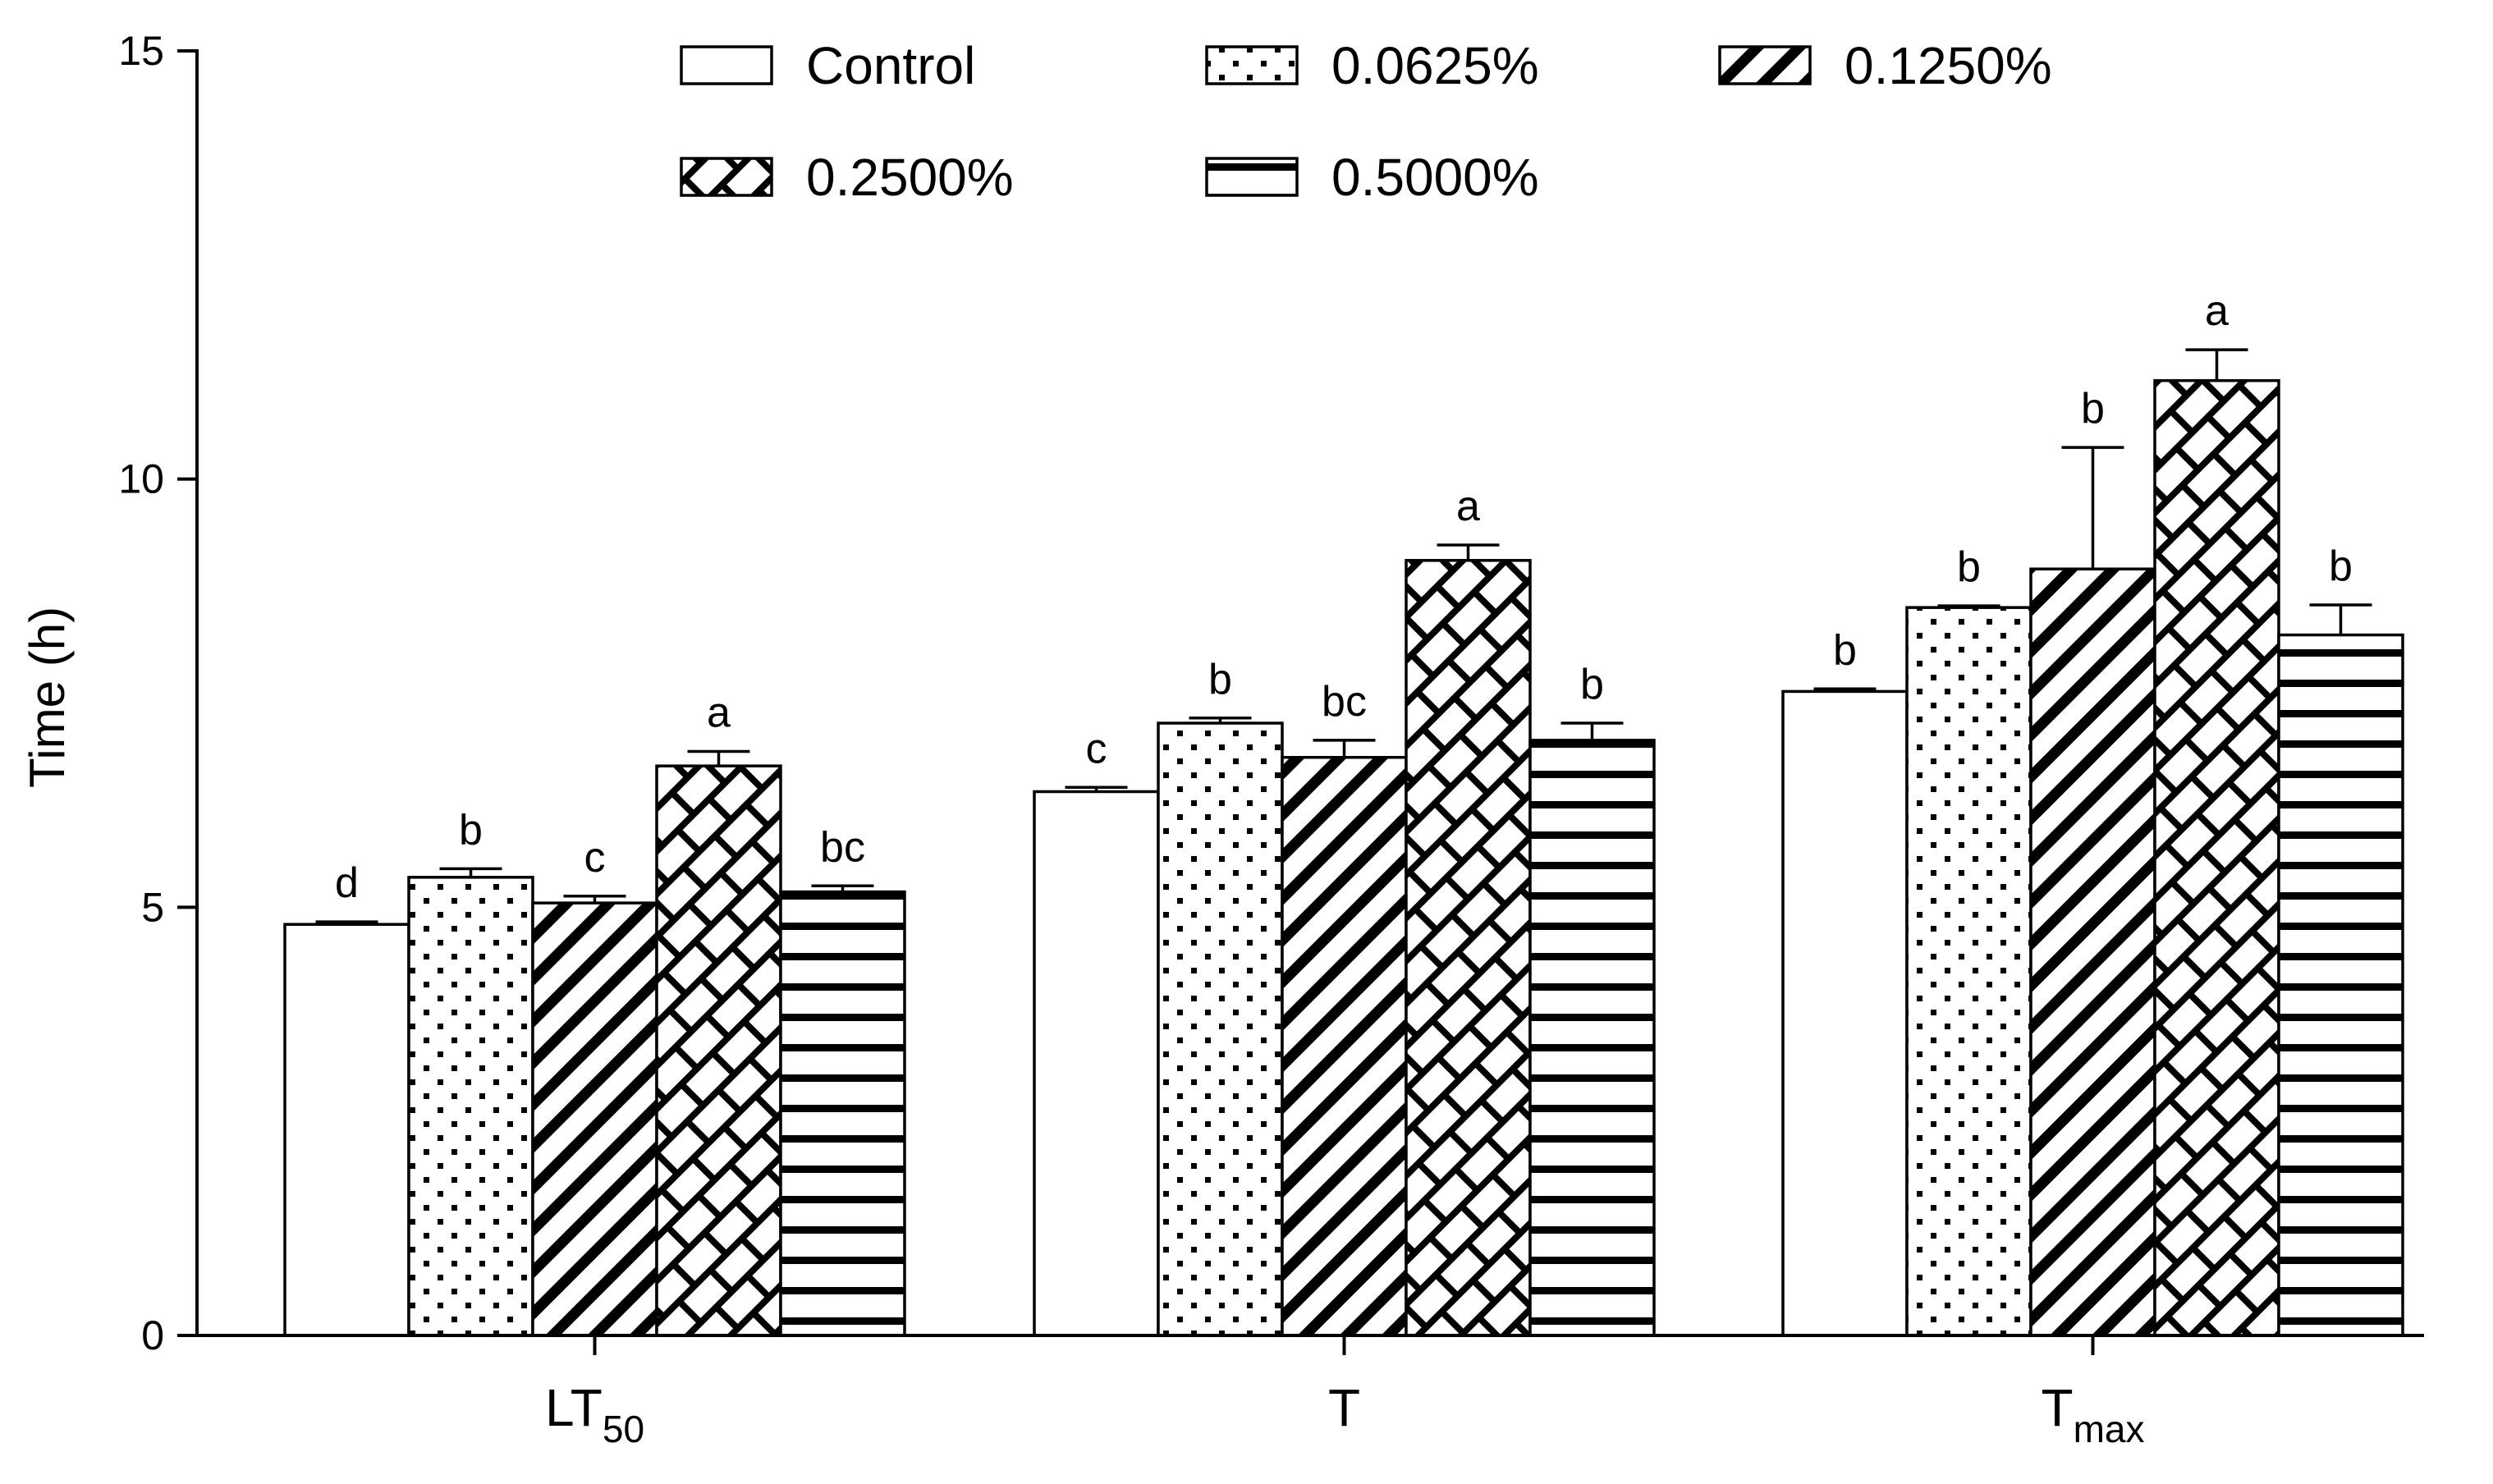 This screenshot has width=2493, height=1484. Describe the element at coordinates (47, 697) in the screenshot. I see `y-axis-label: Time (h)` at that location.